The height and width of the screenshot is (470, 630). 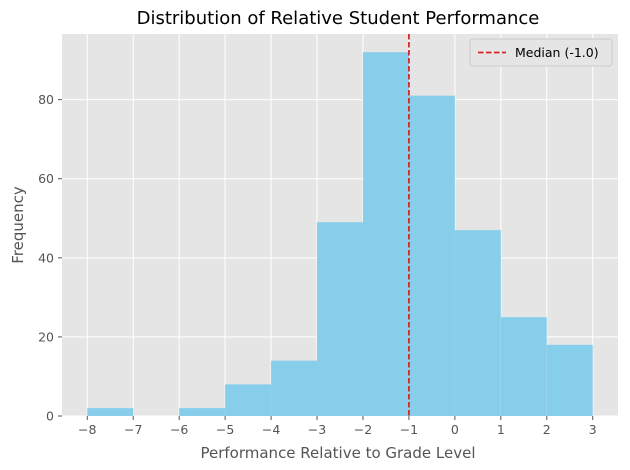 I want to click on x-axis-ticks: −8 −7 −6 −5 −4 −3 −2 −1 0 1 2 3, so click(x=337, y=426).